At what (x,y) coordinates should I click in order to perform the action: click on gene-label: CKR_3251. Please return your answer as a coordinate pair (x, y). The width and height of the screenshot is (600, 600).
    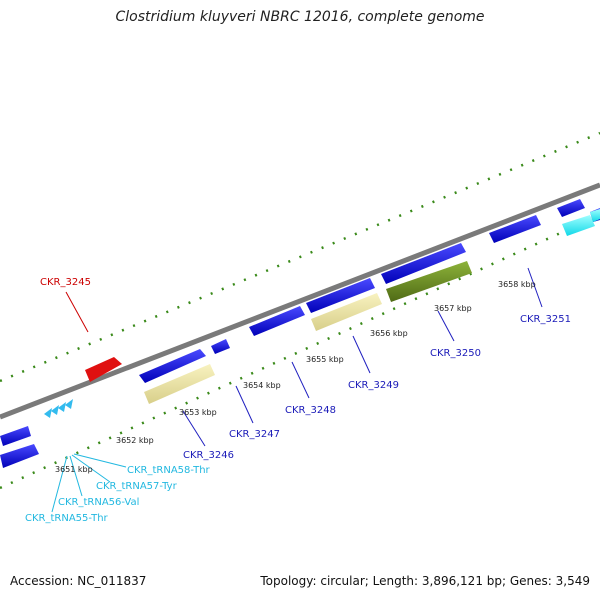
    Looking at the image, I should click on (545, 319).